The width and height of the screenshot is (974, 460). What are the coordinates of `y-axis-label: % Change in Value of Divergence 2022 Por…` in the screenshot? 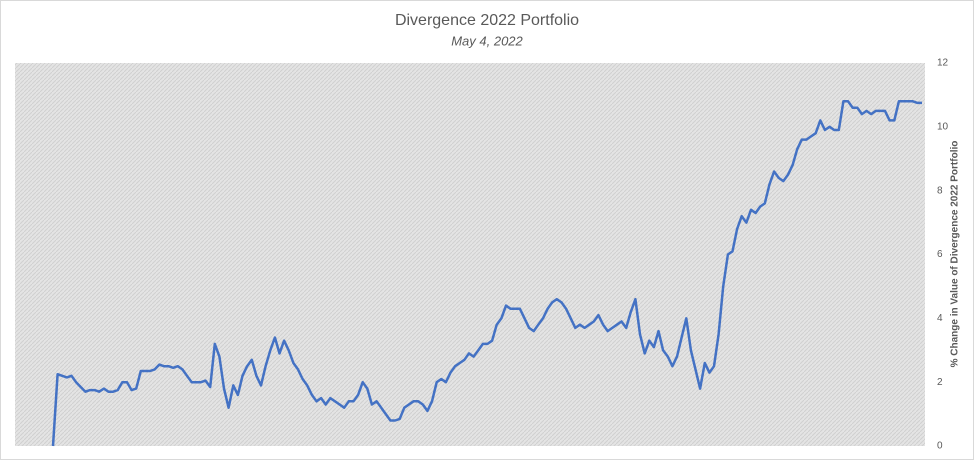 It's located at (955, 254).